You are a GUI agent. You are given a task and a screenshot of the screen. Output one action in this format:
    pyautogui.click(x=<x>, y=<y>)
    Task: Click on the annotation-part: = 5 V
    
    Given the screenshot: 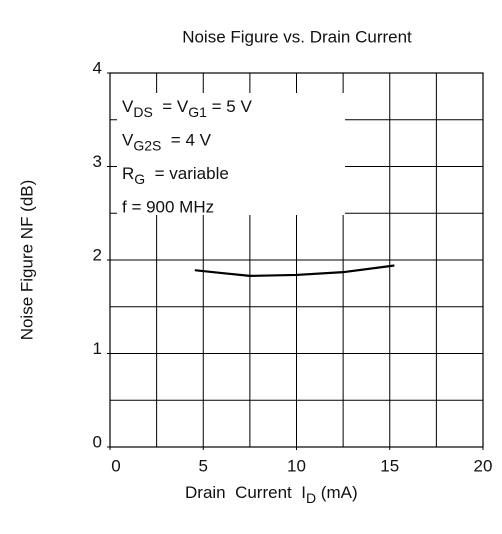 What is the action you would take?
    pyautogui.click(x=230, y=106)
    